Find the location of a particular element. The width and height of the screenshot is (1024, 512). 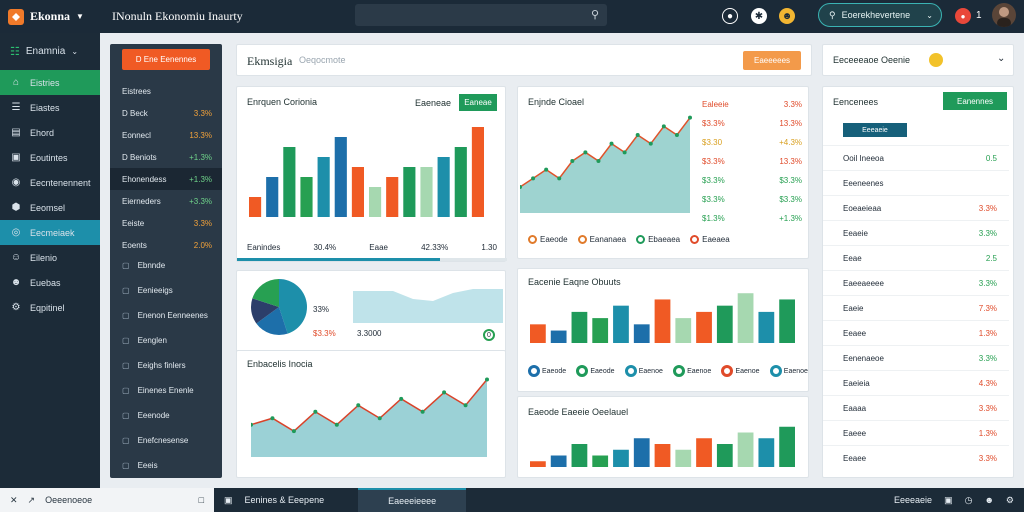

sidebar-item-8: ☺ Eilenio is located at coordinates (50, 257).